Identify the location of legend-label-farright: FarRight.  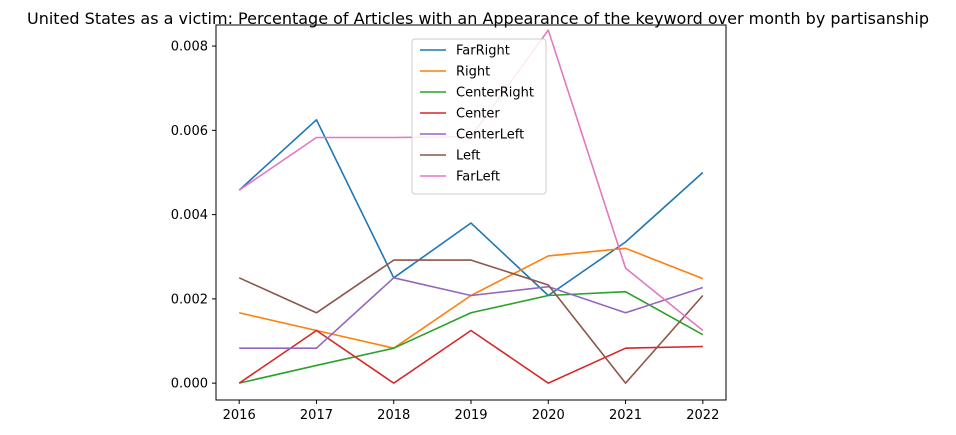
(483, 51).